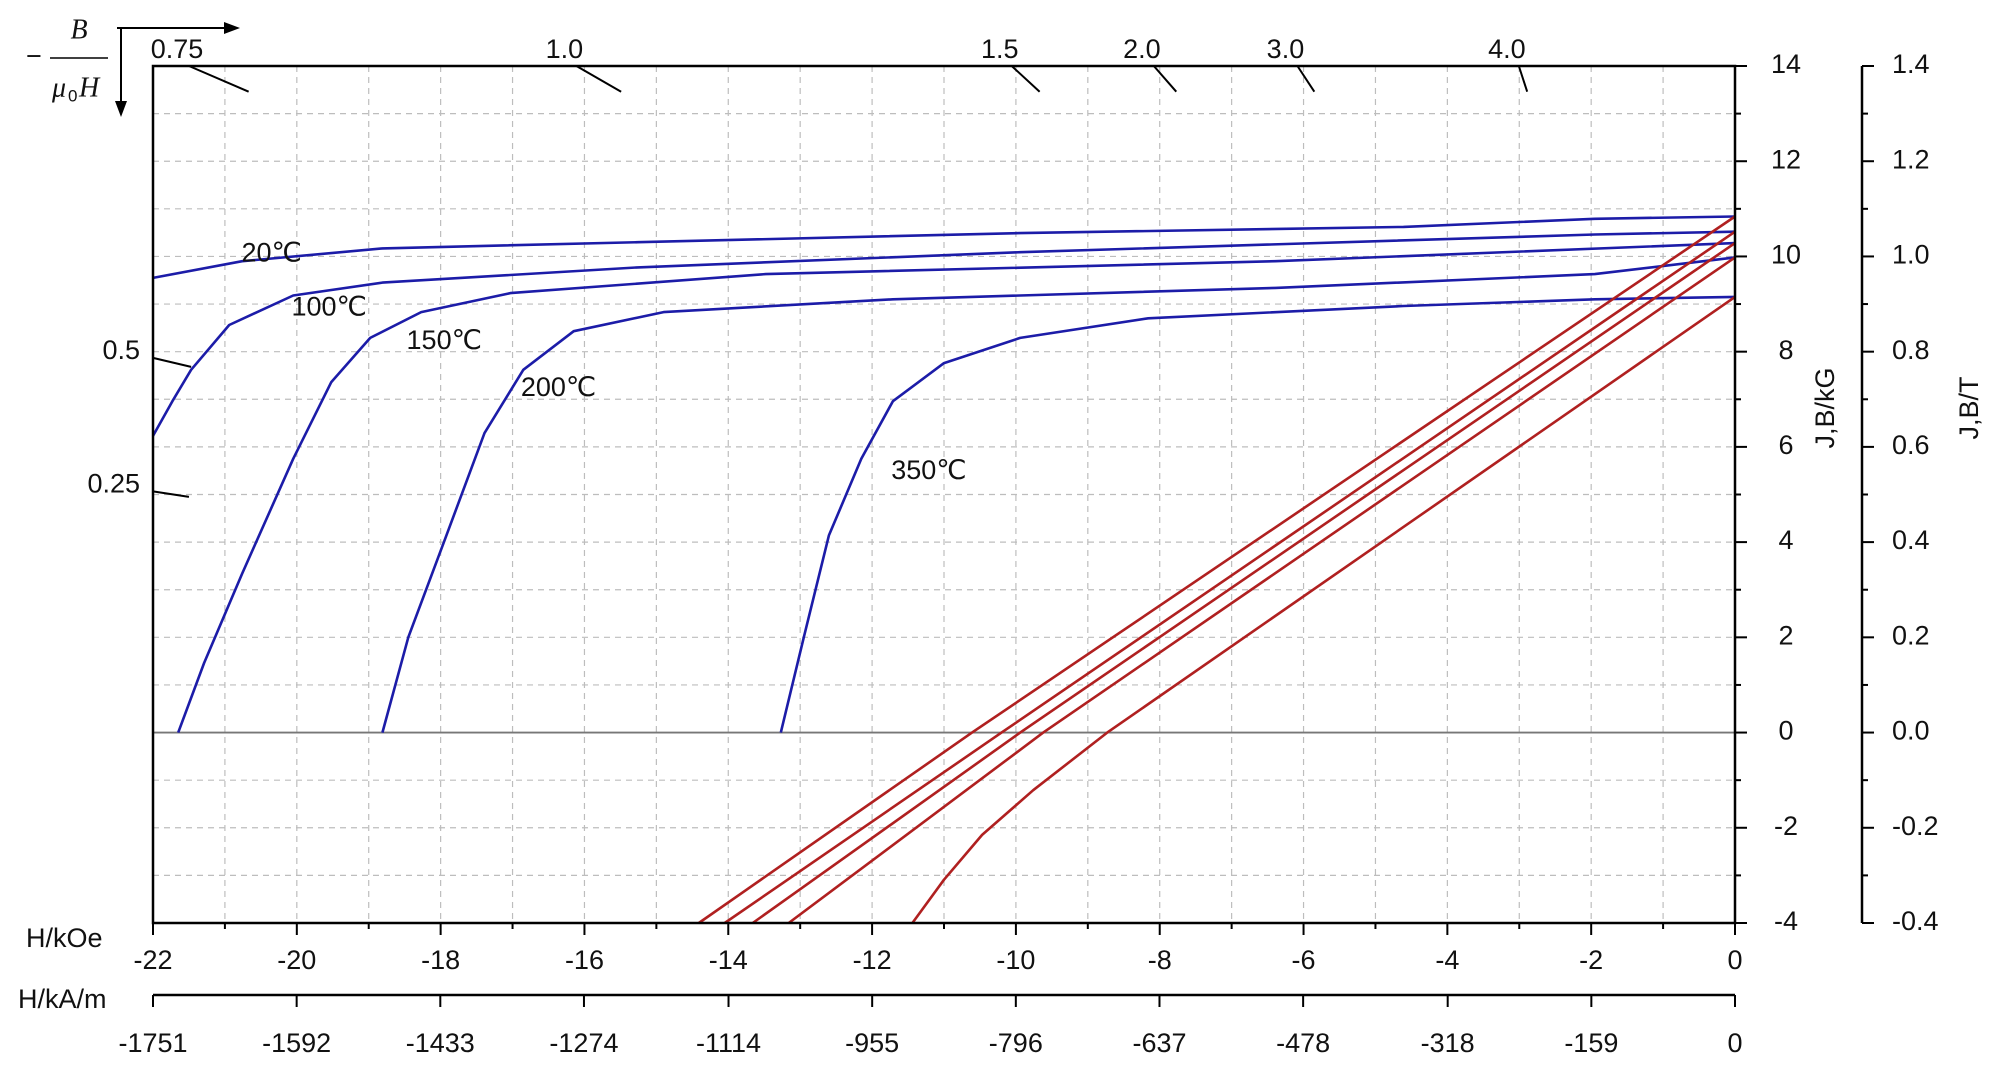 The width and height of the screenshot is (2000, 1090). What do you see at coordinates (728, 960) in the screenshot?
I see `x-tick-label: -14` at bounding box center [728, 960].